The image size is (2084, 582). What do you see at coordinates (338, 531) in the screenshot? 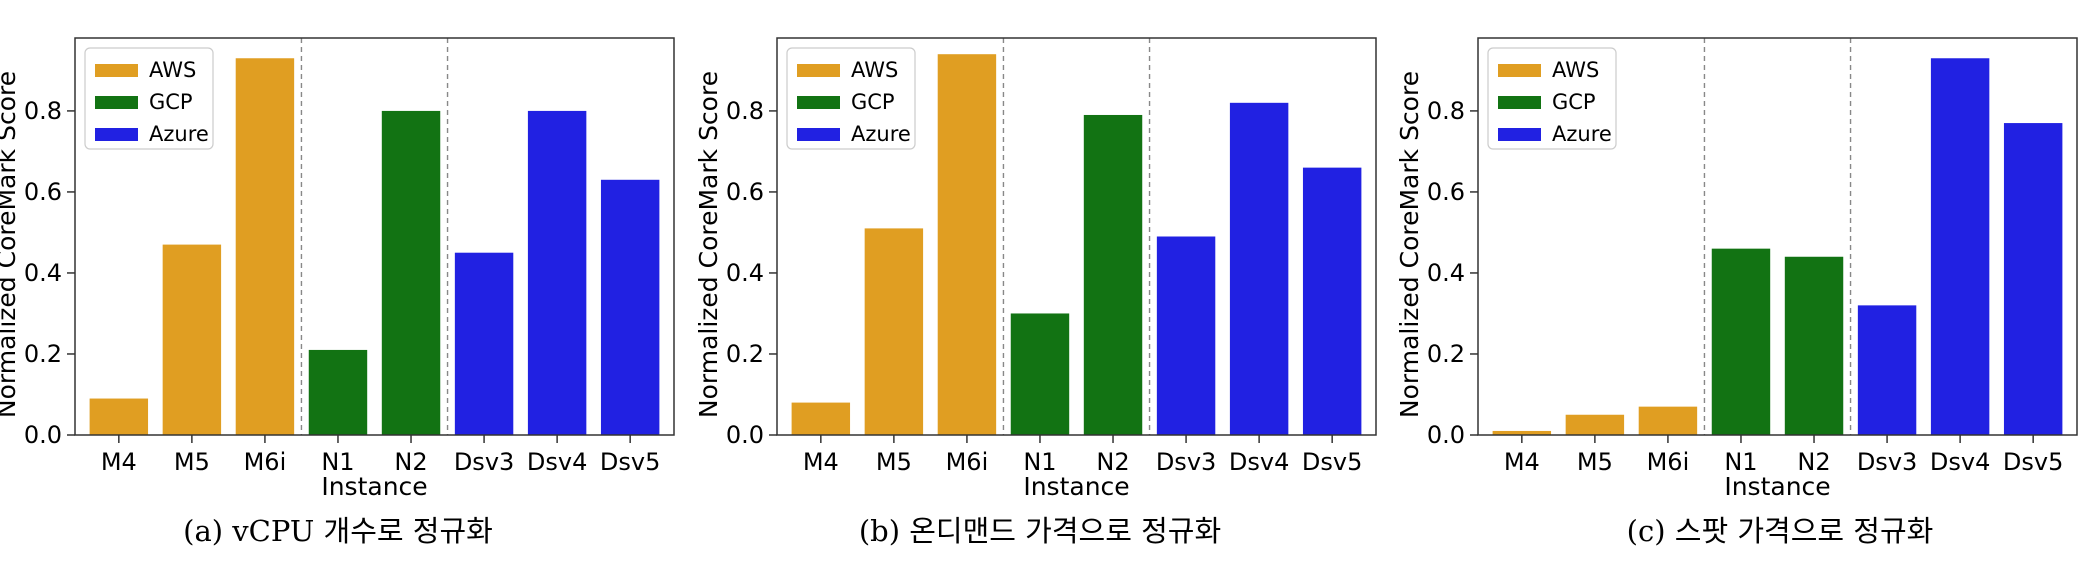
I see `figure-caption: (a) vCPU 개수로 정규화` at bounding box center [338, 531].